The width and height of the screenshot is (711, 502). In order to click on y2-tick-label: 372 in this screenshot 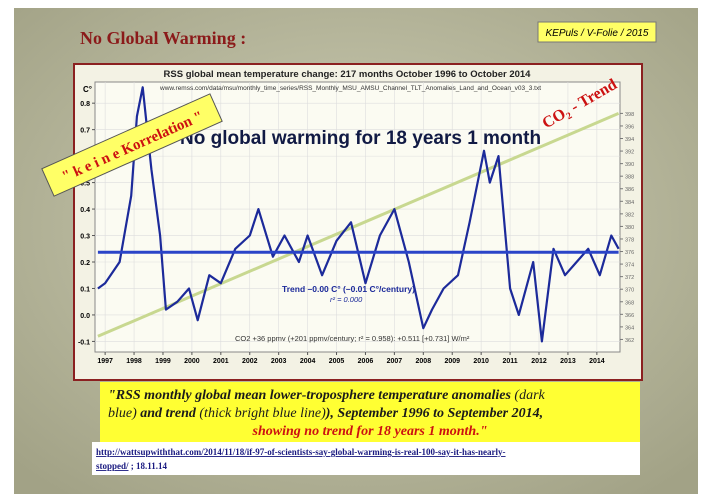, I will do `click(629, 278)`.